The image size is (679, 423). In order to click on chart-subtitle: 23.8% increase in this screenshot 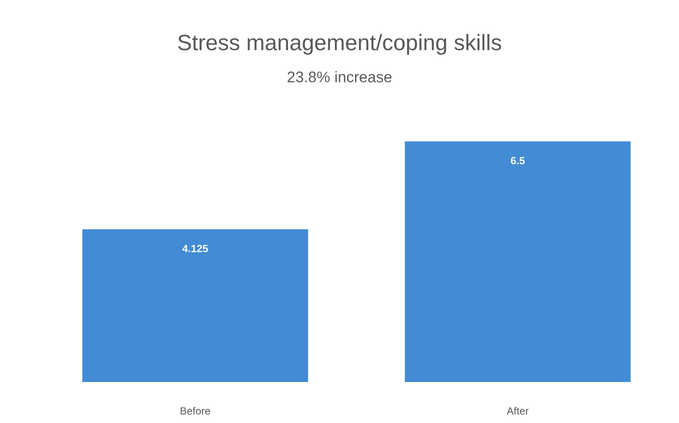, I will do `click(340, 76)`.